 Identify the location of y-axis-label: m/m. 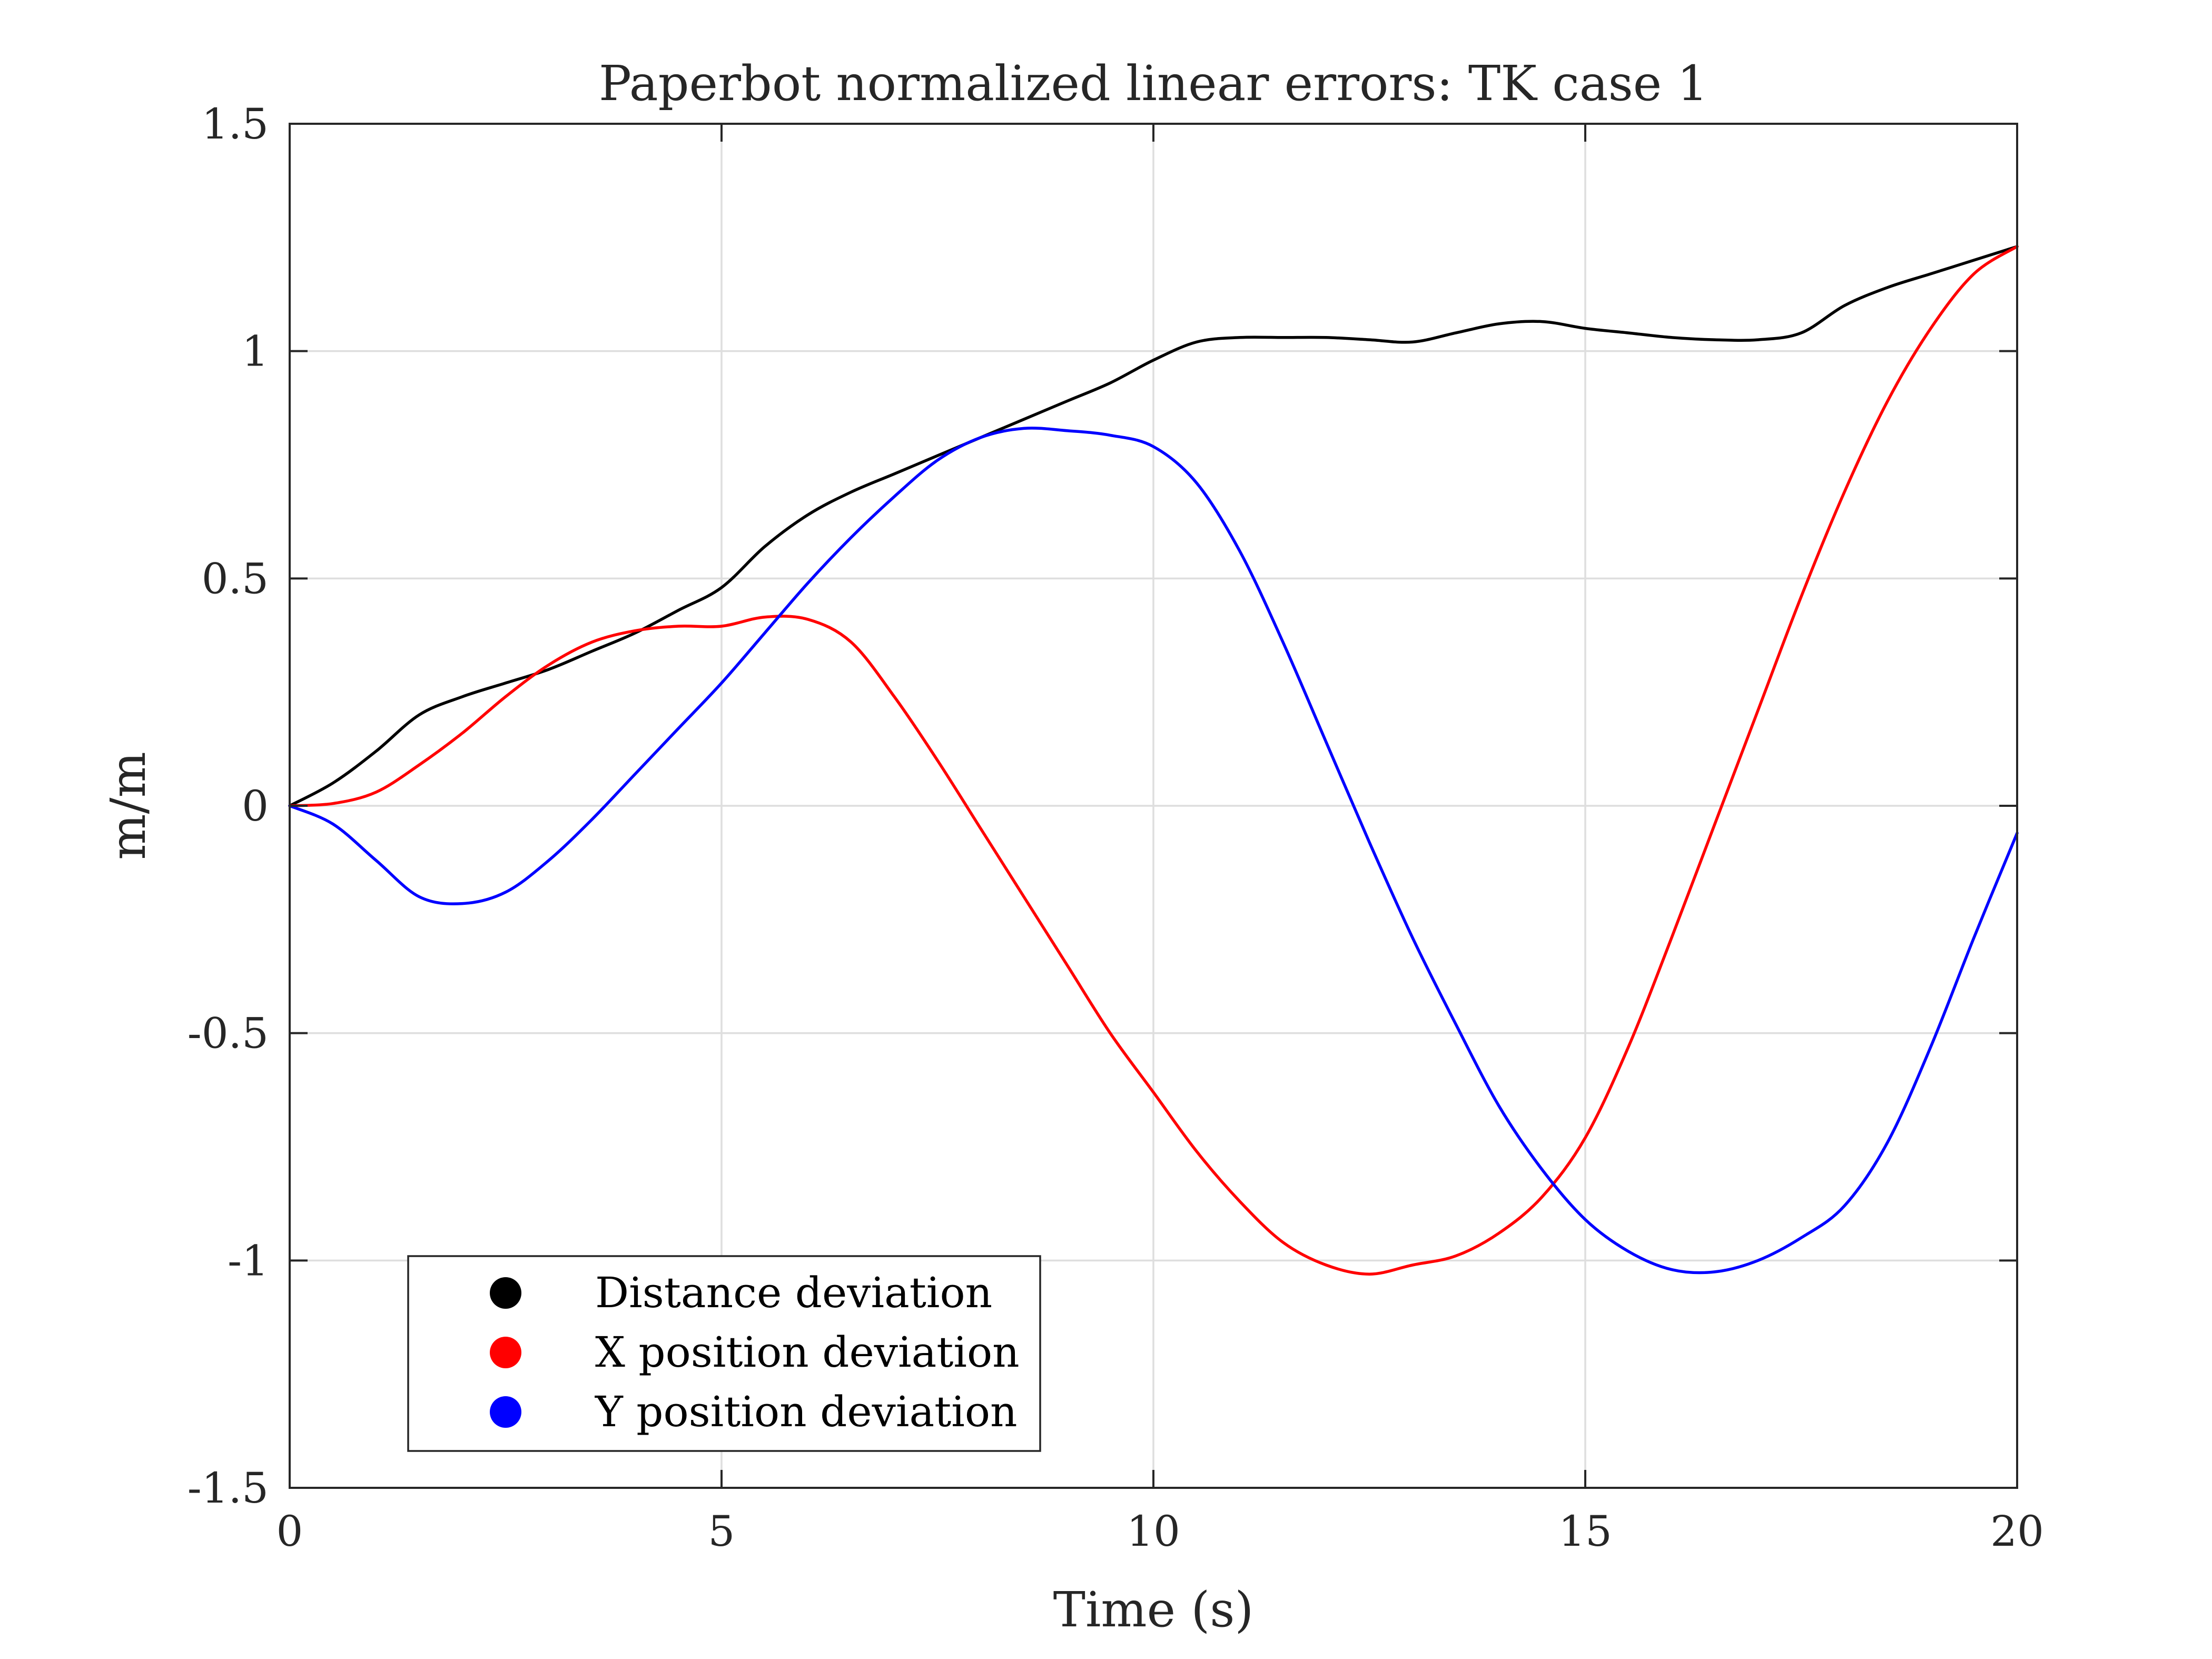
(128, 806).